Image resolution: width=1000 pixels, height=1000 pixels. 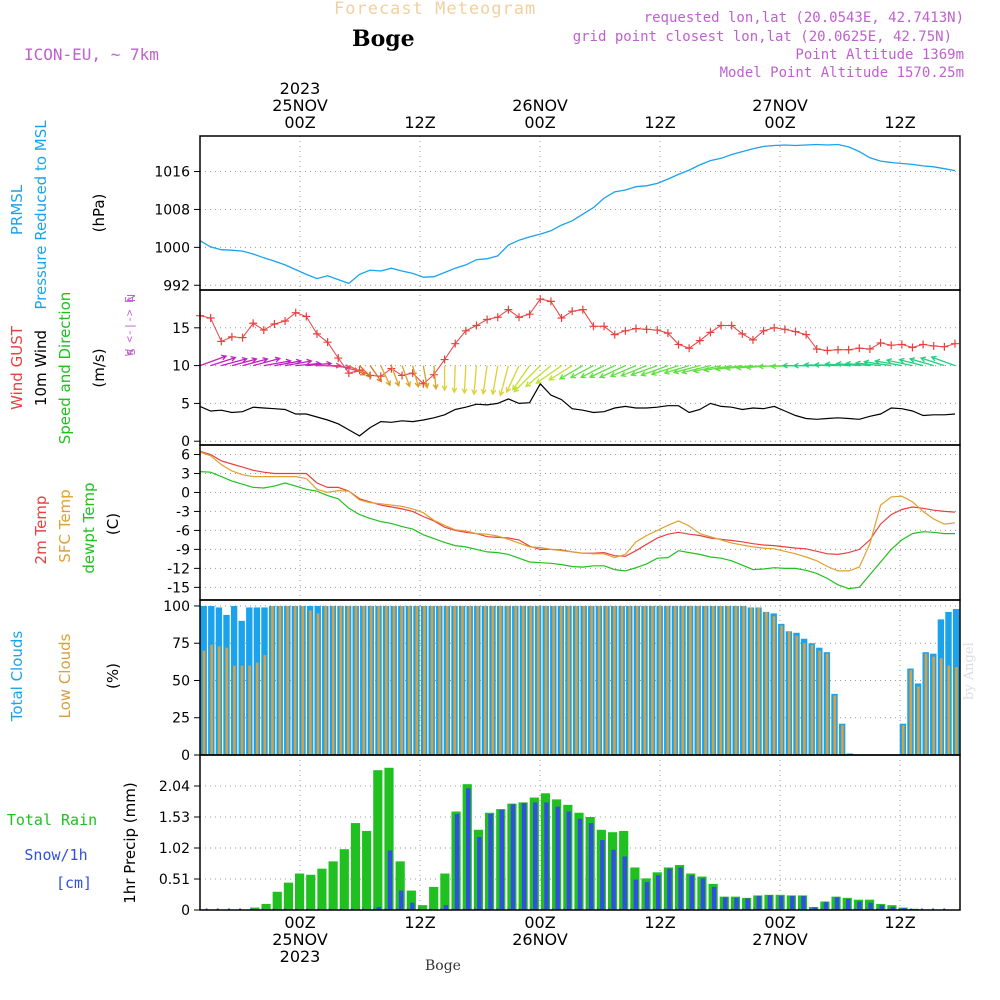 I want to click on top-time-label: 12Z, so click(x=899, y=122).